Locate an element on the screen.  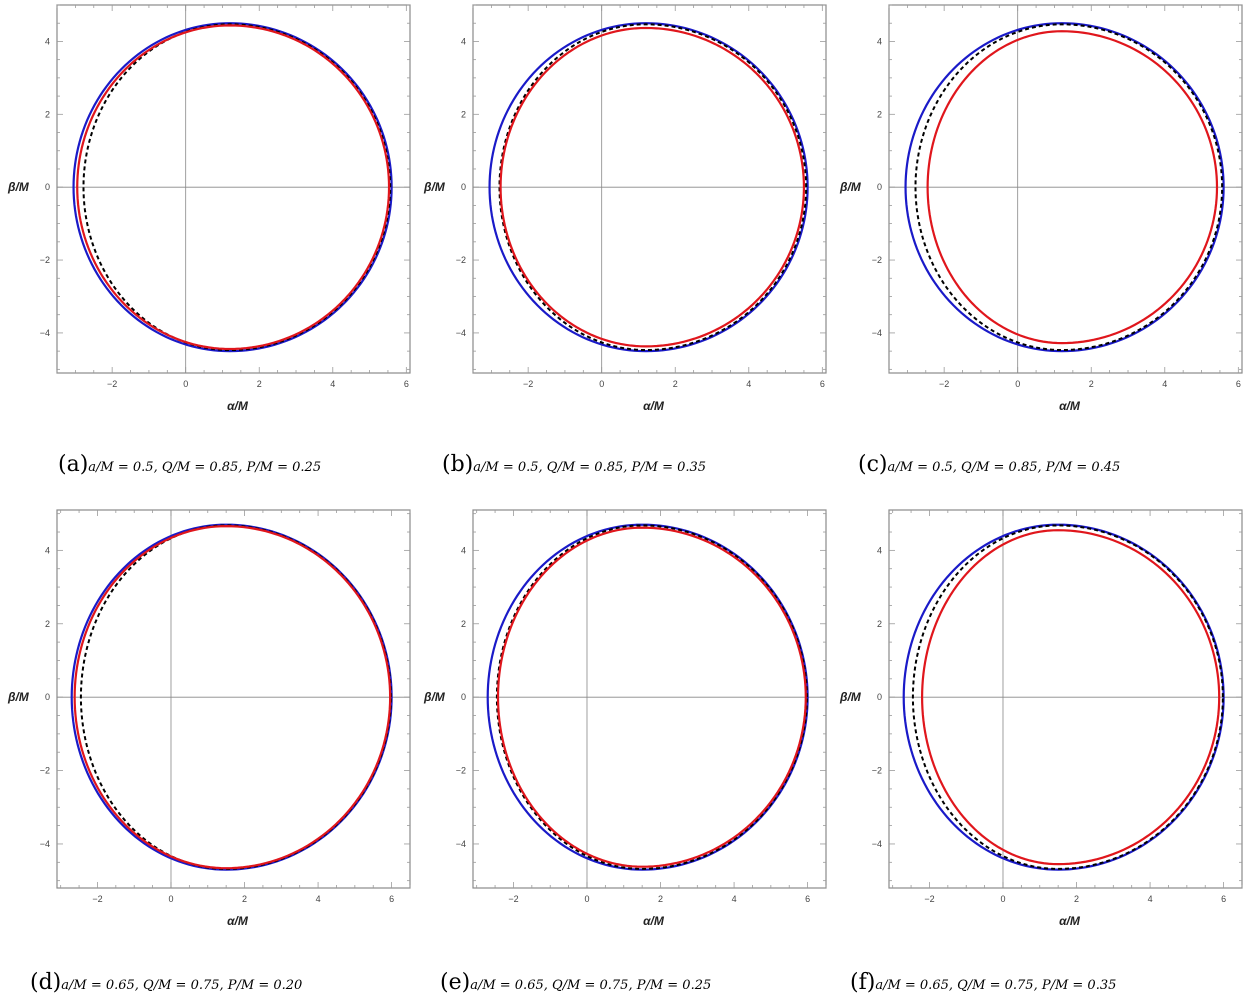
caption-params: a/M = 0.65, Q/M = 0.75, P/M = 0.35 is located at coordinates (996, 985).